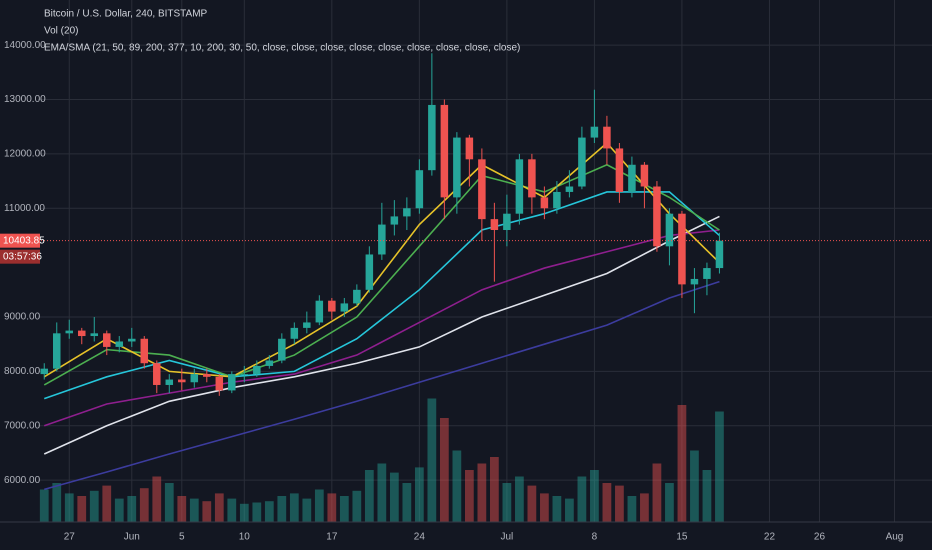  Describe the element at coordinates (682, 537) in the screenshot. I see `x-tick-label: 15` at that location.